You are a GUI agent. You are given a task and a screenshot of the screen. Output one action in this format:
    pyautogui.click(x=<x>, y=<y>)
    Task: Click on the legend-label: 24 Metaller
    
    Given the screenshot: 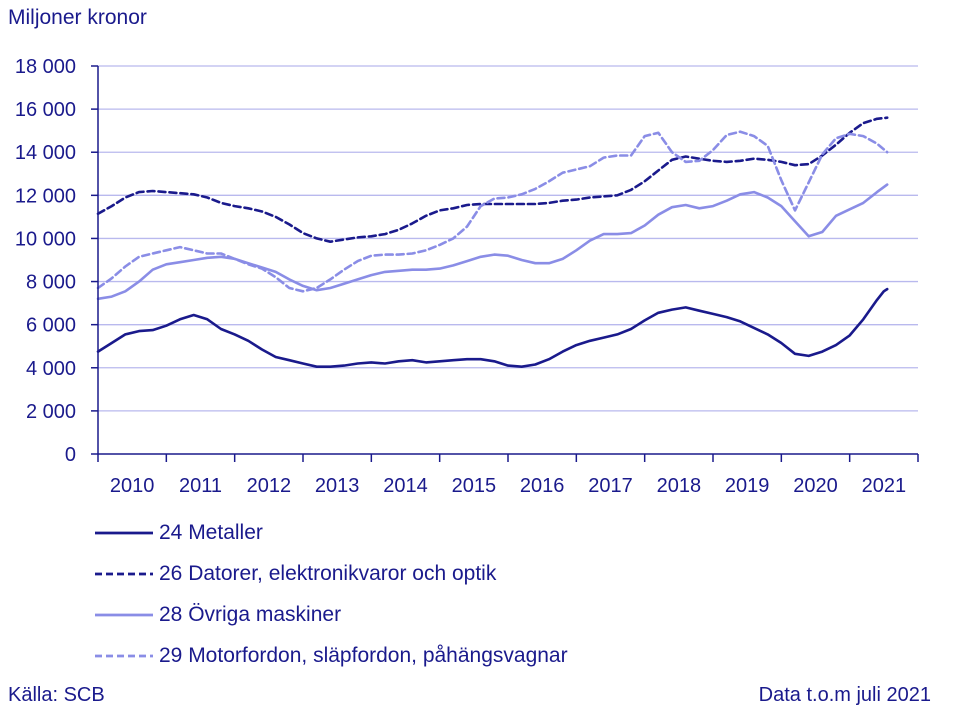 What is the action you would take?
    pyautogui.click(x=211, y=532)
    